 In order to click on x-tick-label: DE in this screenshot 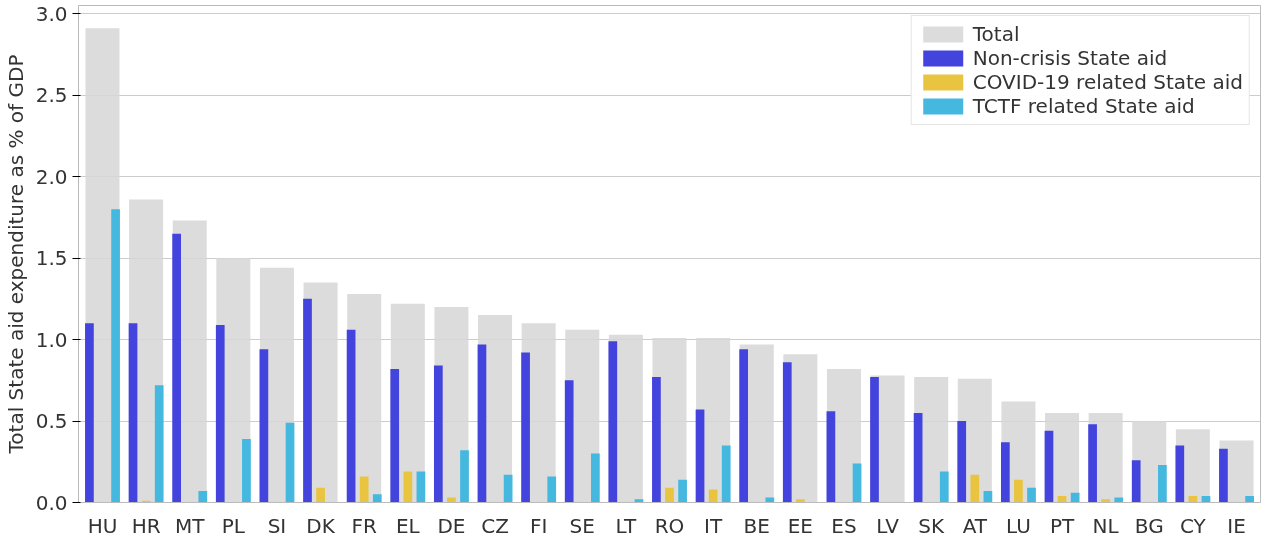, I will do `click(451, 525)`.